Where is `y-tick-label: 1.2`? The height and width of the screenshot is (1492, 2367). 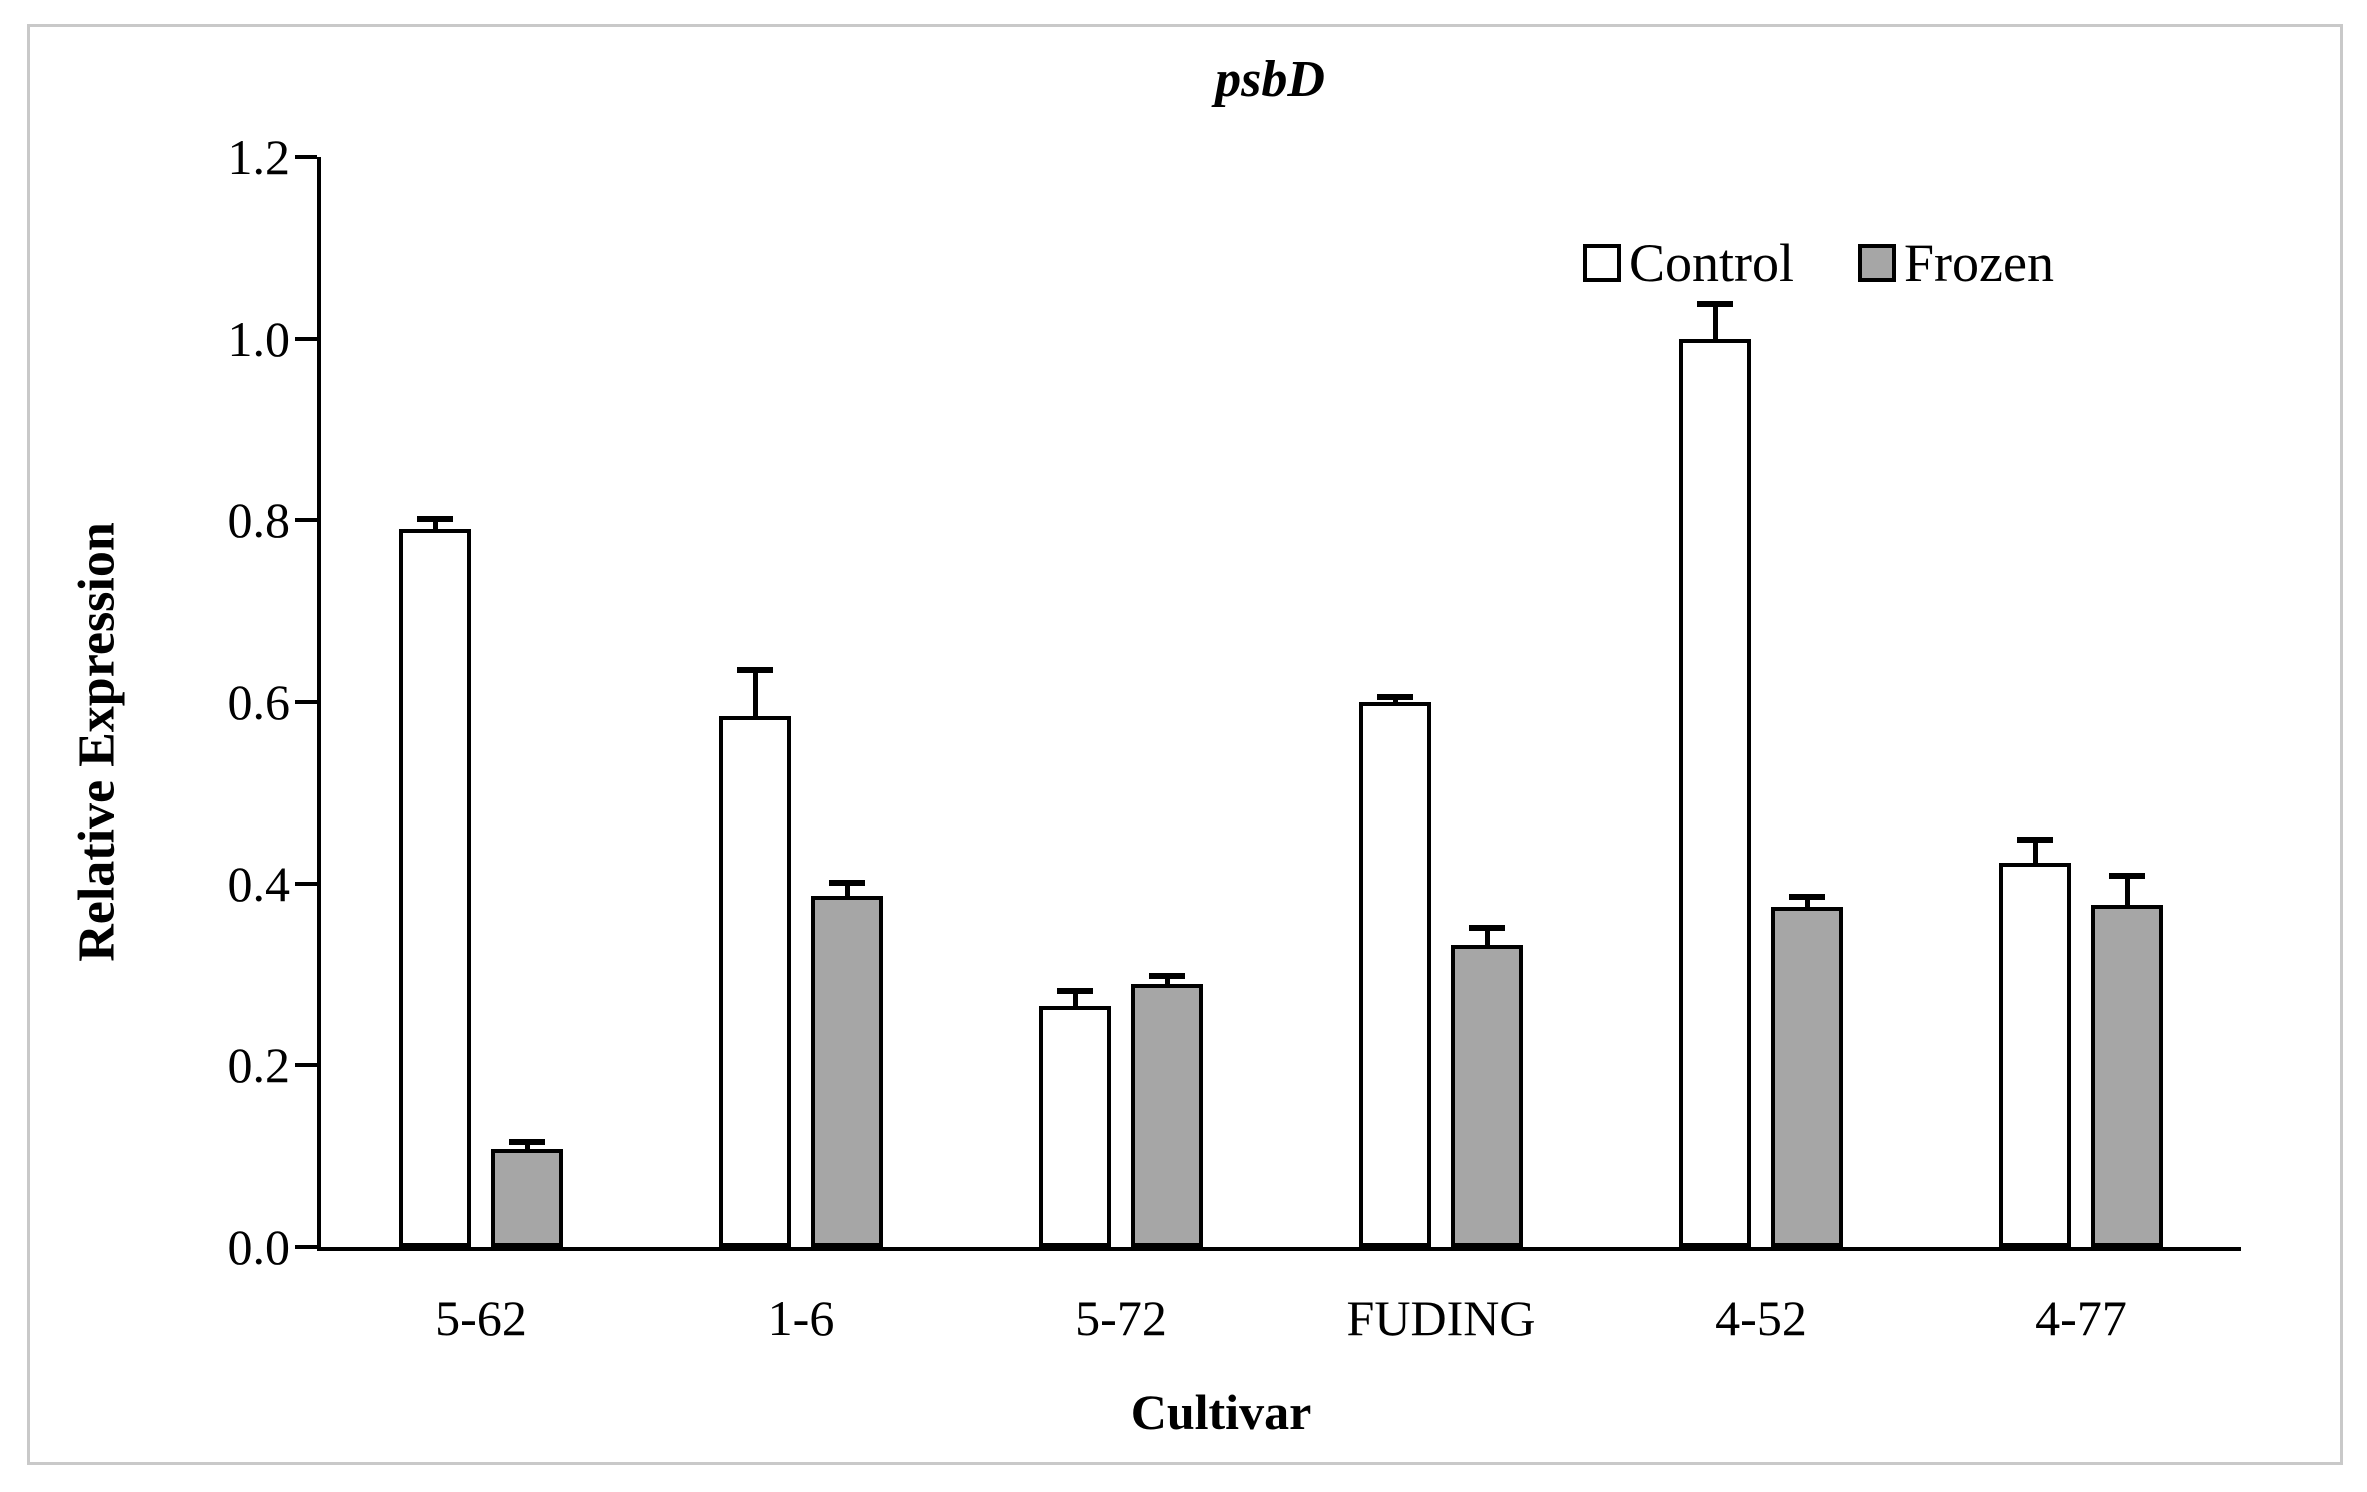 y-tick-label: 1.2 is located at coordinates (259, 157).